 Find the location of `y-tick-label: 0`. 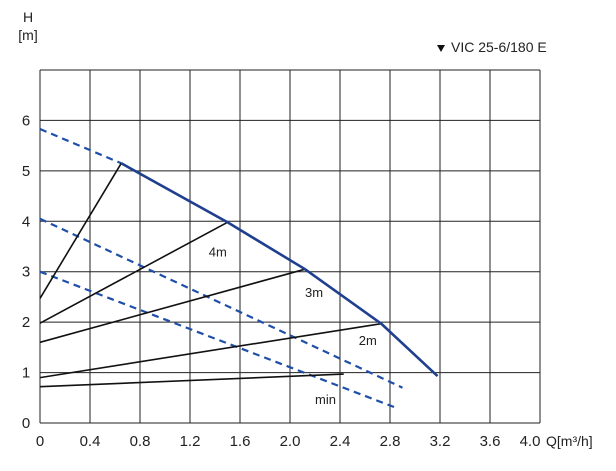

y-tick-label: 0 is located at coordinates (26, 423).